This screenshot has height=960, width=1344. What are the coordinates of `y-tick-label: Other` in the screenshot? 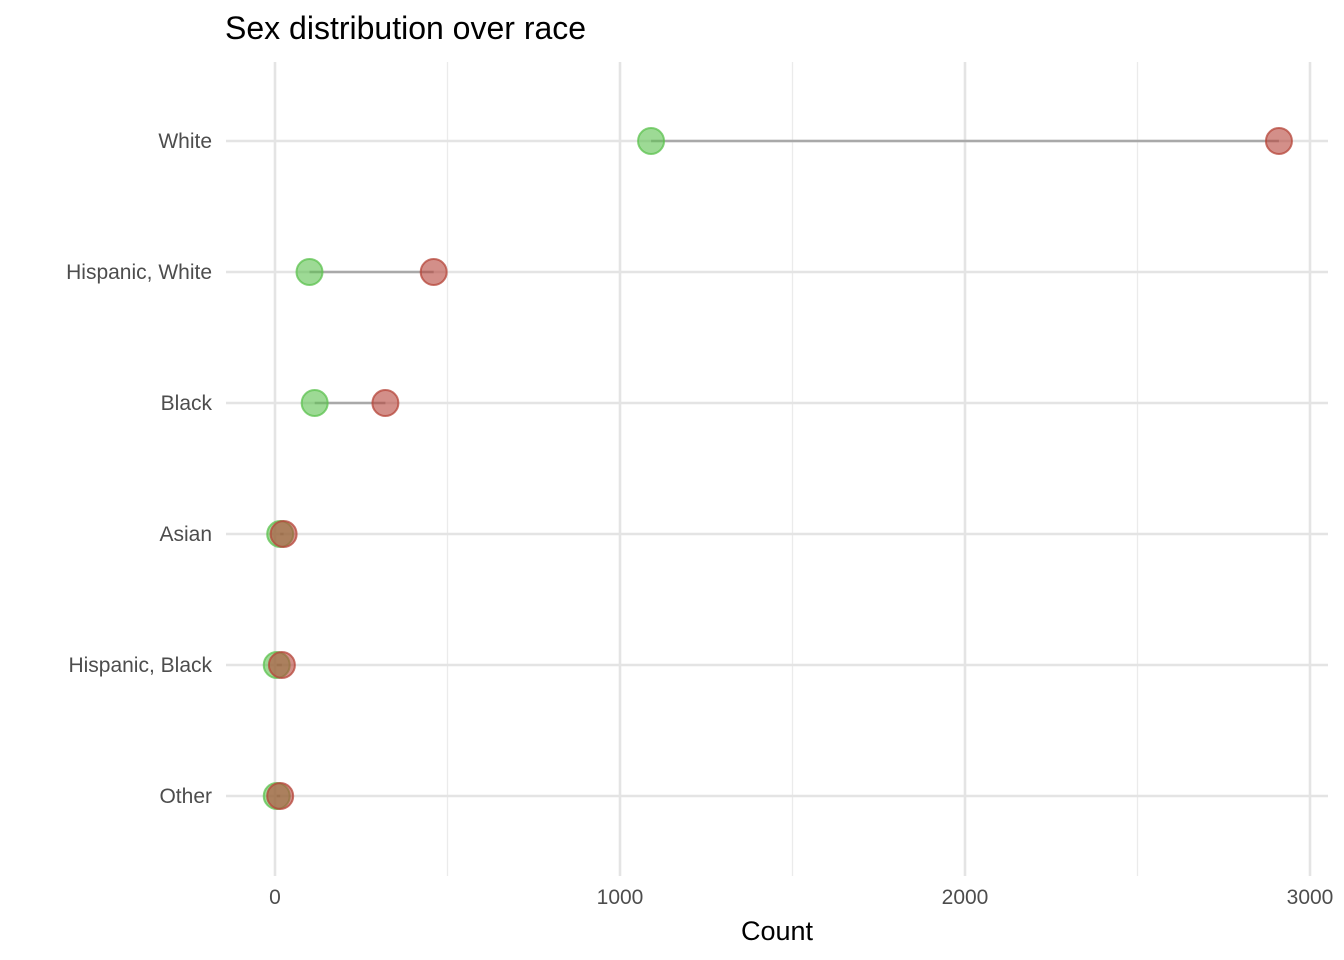 It's located at (185, 796).